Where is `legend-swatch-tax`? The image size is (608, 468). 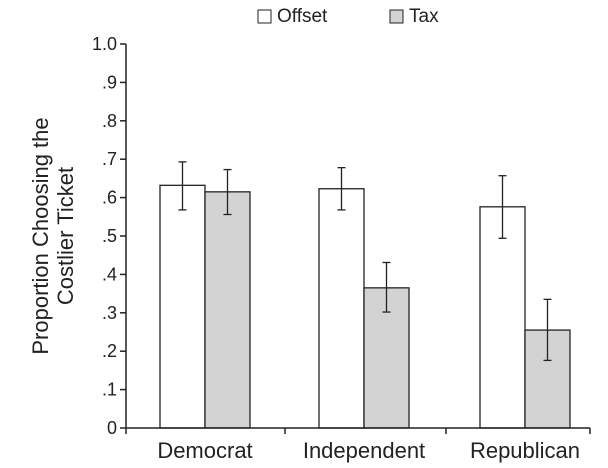
legend-swatch-tax is located at coordinates (396, 16).